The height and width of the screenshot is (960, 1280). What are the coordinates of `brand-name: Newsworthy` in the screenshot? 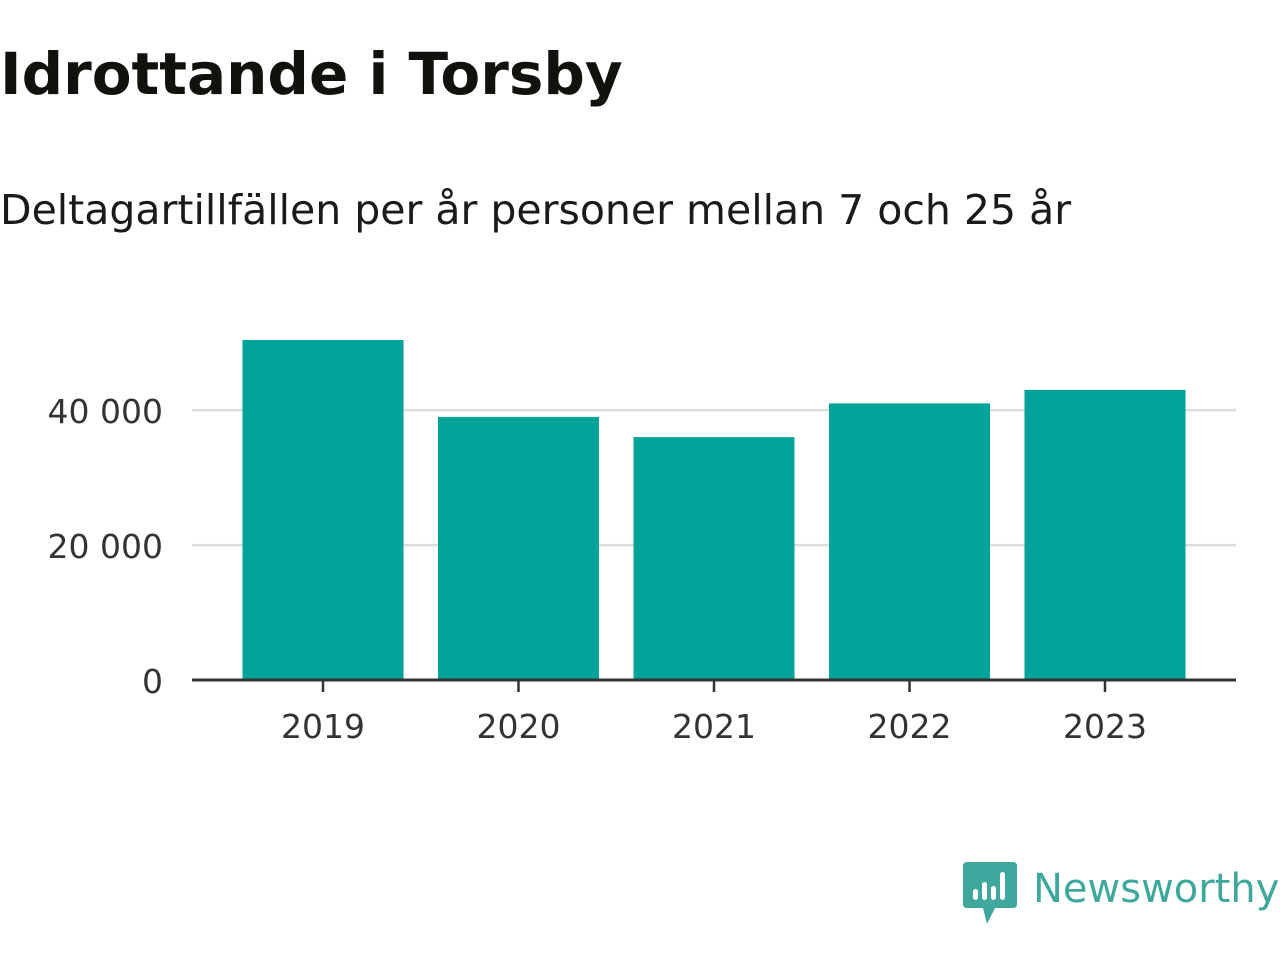 It's located at (1156, 889).